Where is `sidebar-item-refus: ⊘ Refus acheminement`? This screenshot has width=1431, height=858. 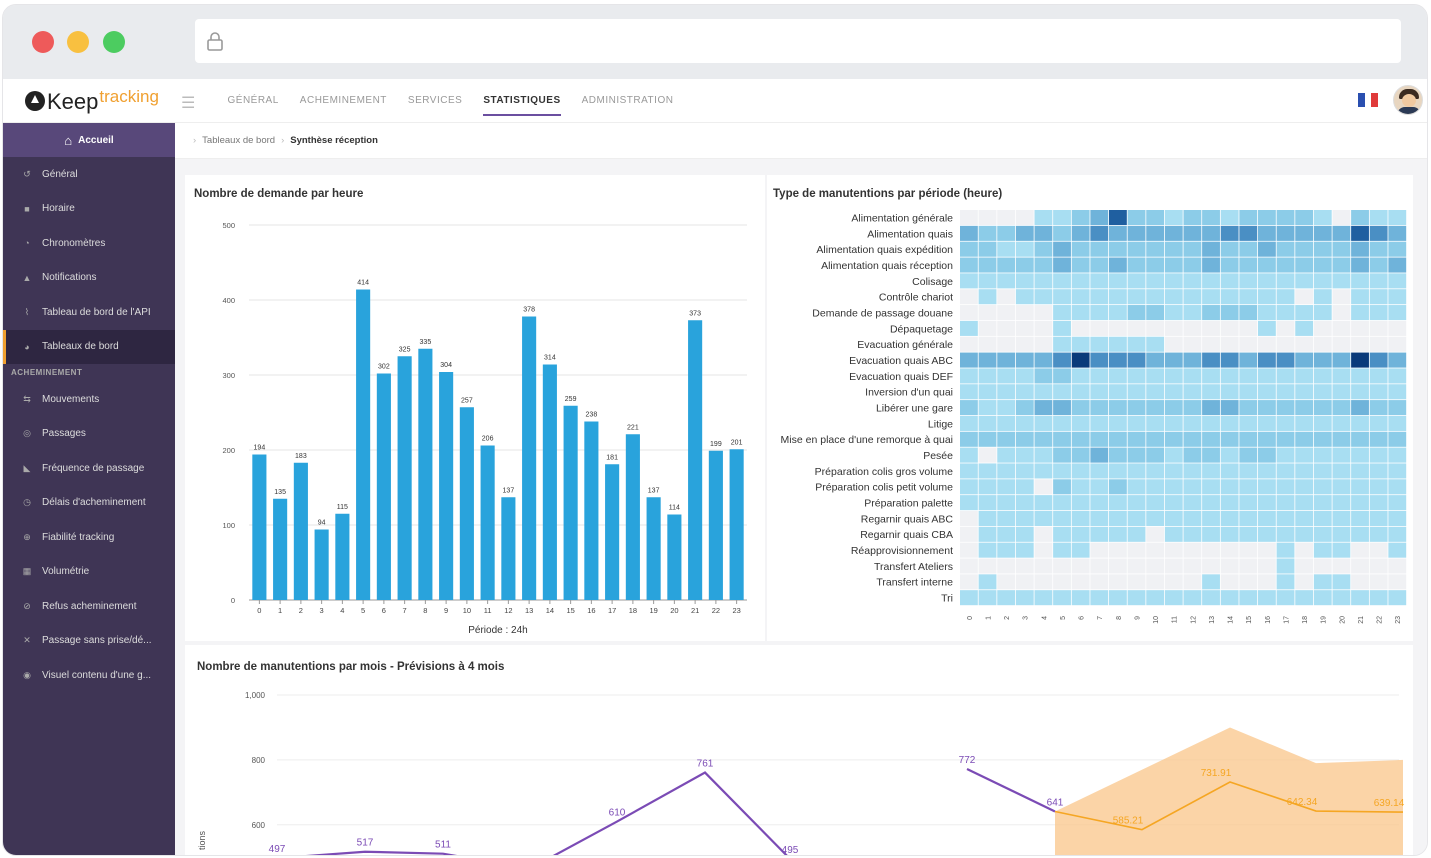
sidebar-item-refus: ⊘ Refus acheminement is located at coordinates (89, 606).